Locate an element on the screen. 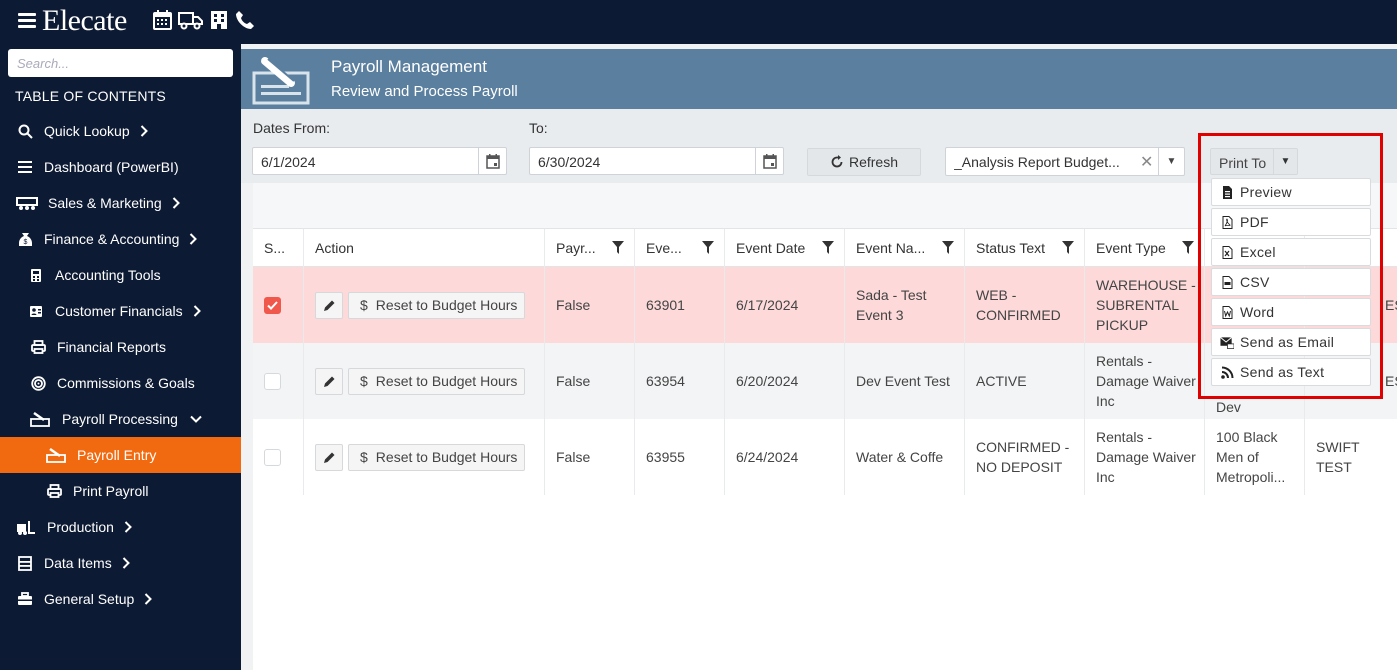  refresh-button: Refresh is located at coordinates (864, 162).